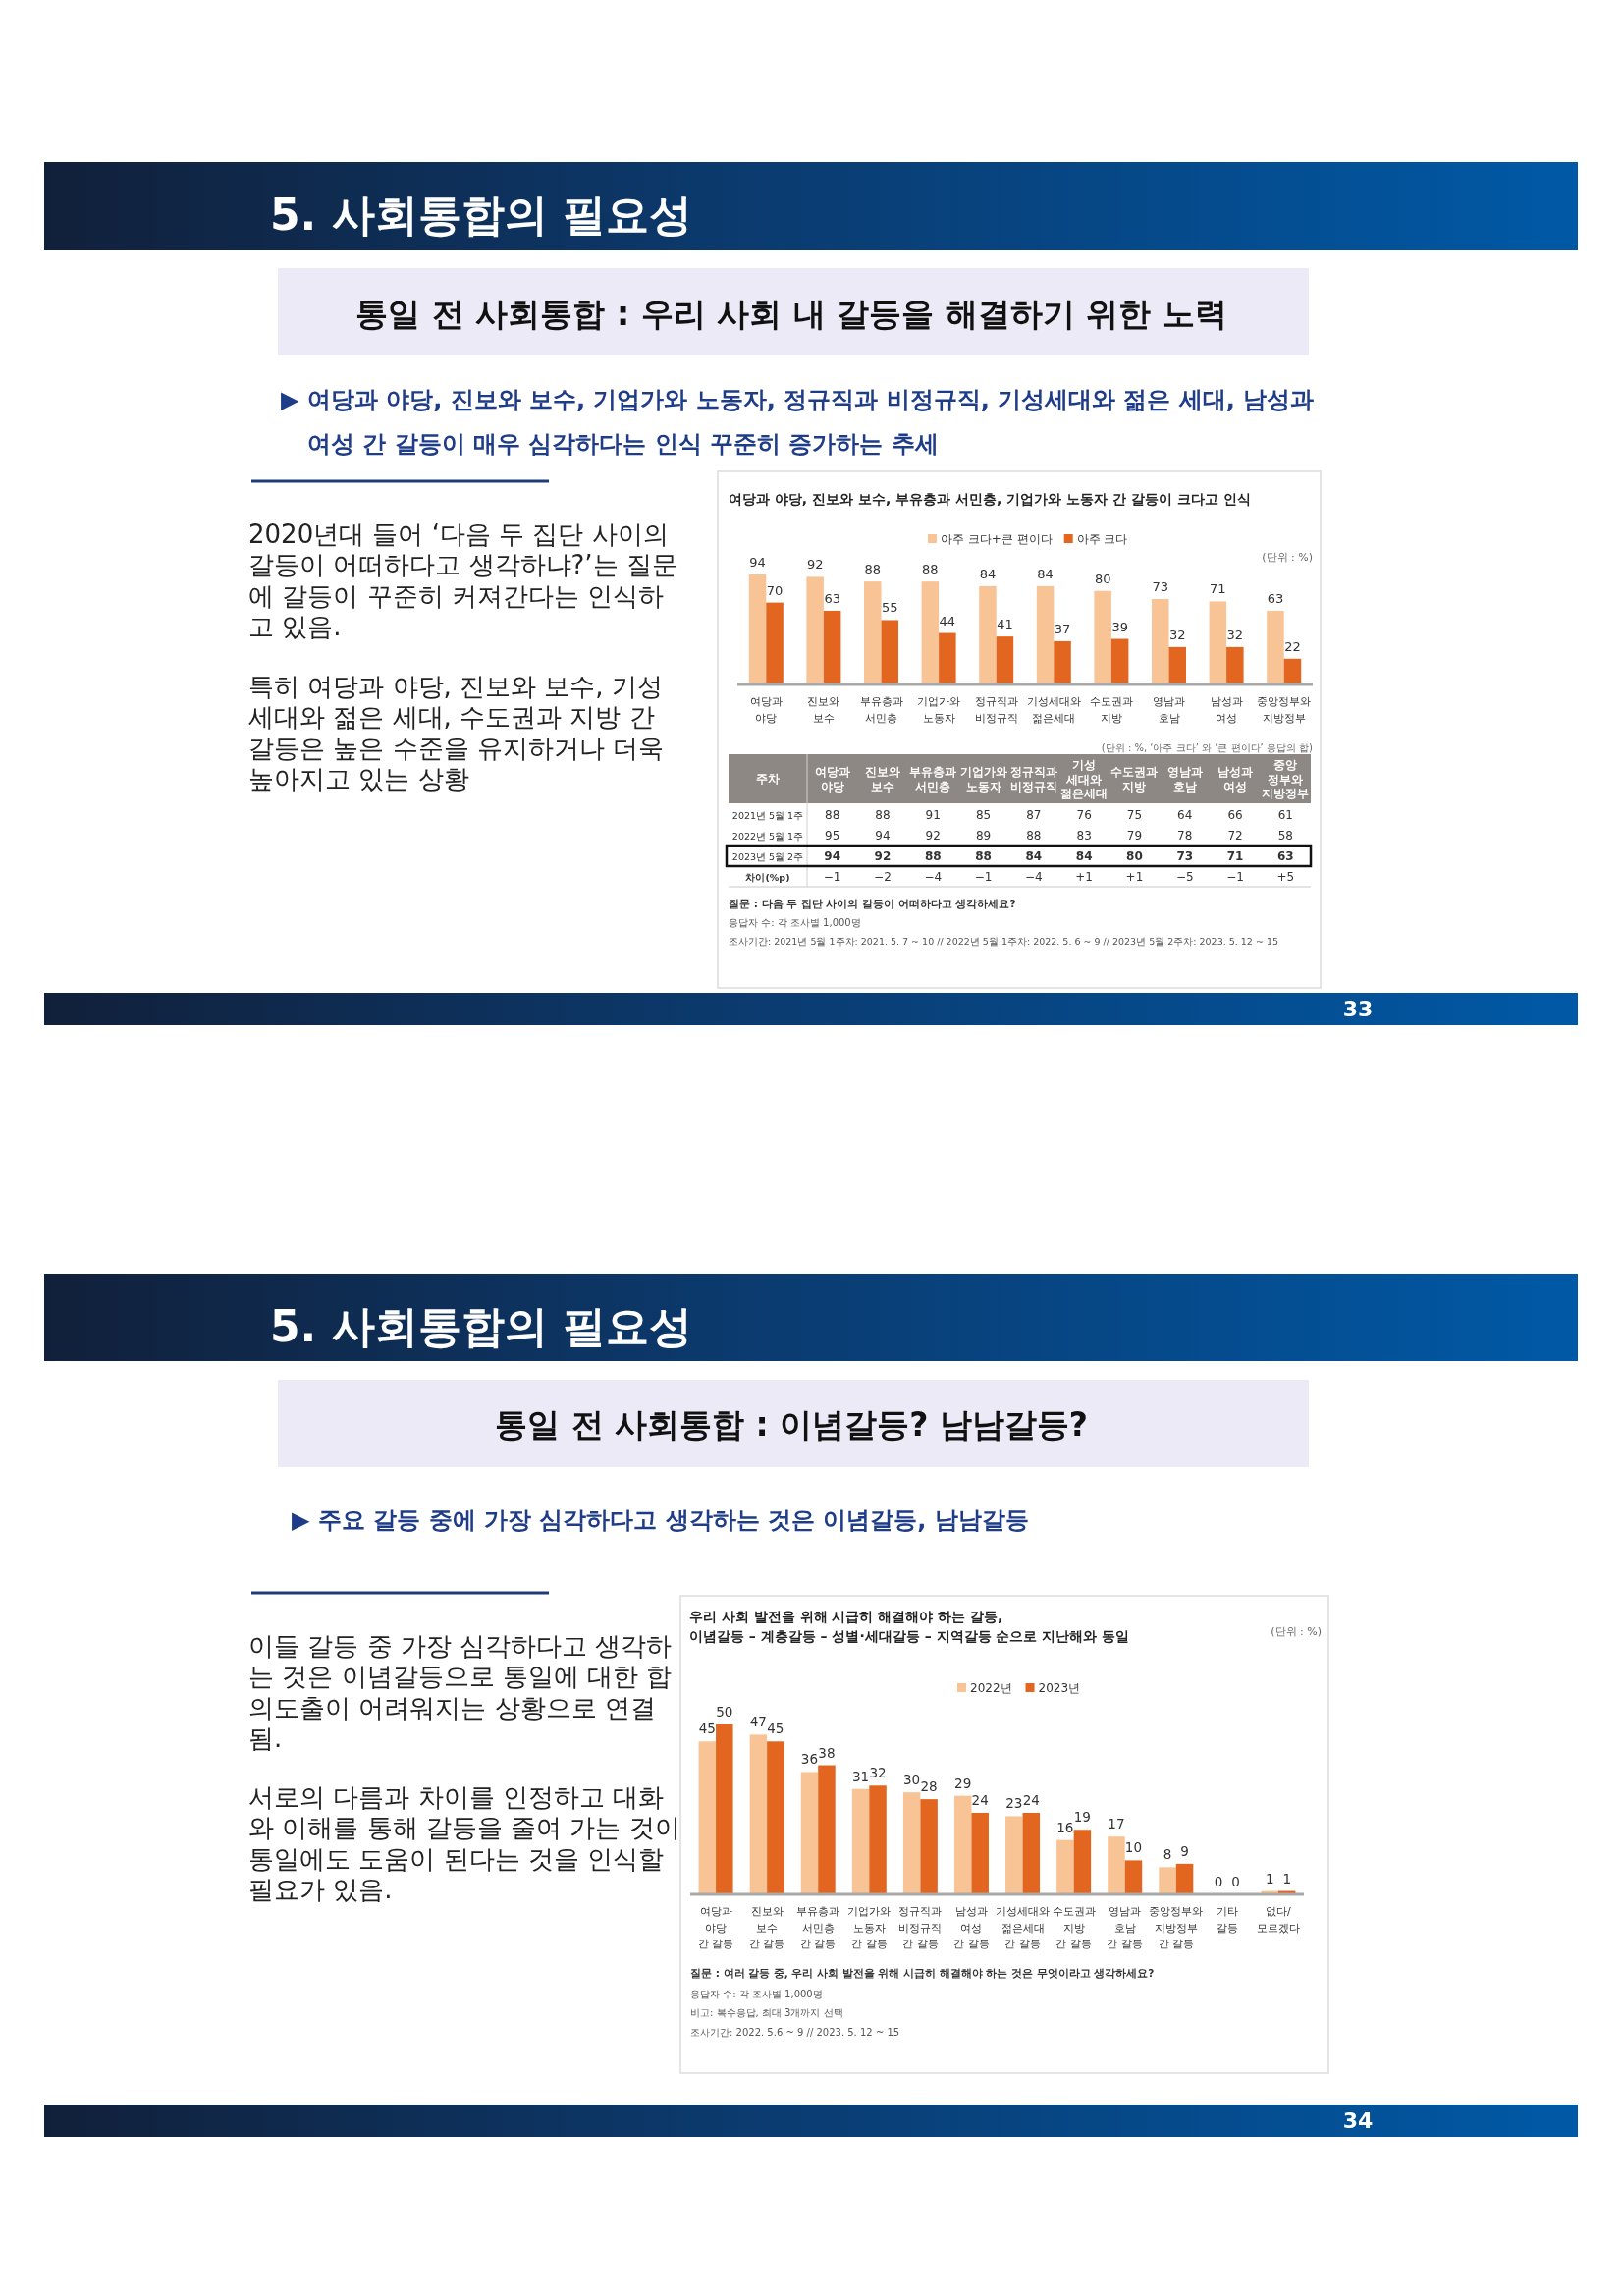  I want to click on data-label: 95, so click(832, 836).